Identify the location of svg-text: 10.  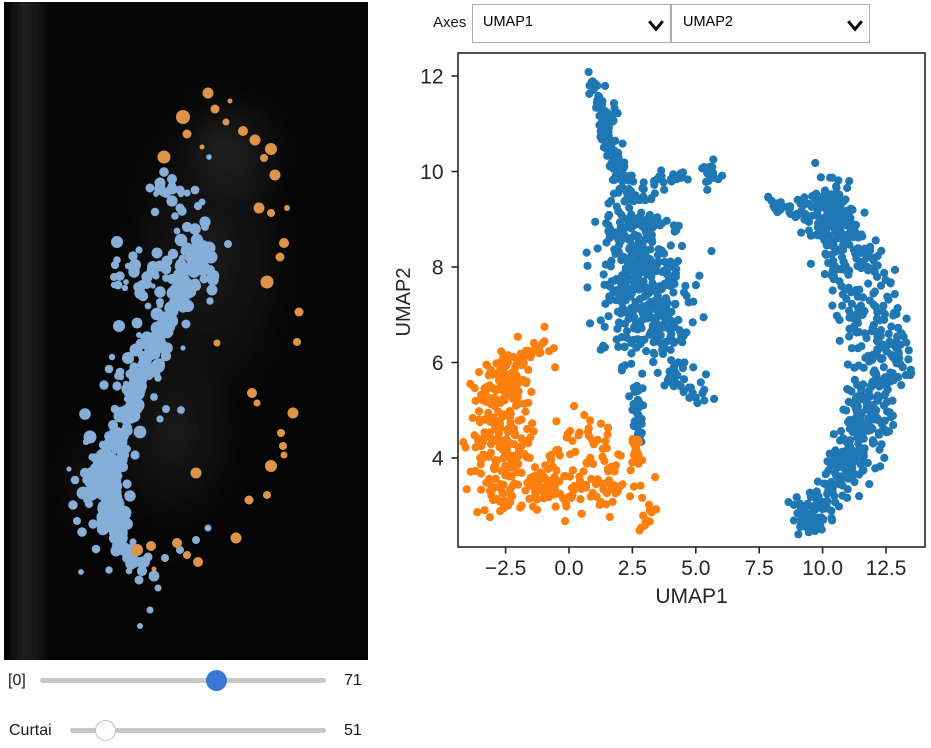
(431, 172).